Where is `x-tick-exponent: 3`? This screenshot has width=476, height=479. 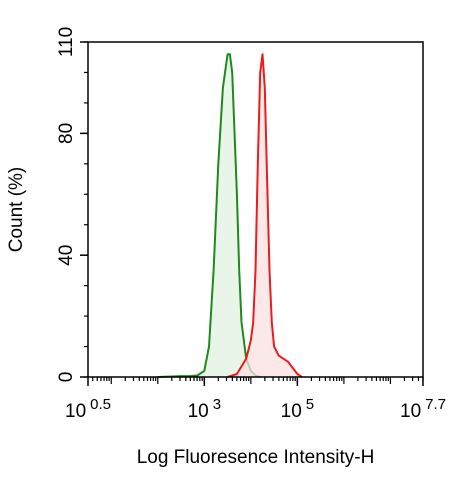 x-tick-exponent: 3 is located at coordinates (217, 404).